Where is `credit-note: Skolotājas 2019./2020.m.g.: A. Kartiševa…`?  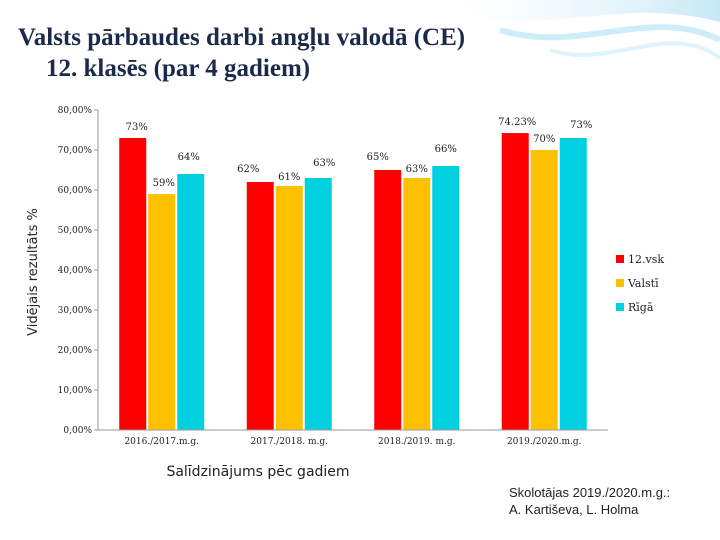
credit-note: Skolotājas 2019./2020.m.g.: A. Kartiševa… is located at coordinates (589, 501).